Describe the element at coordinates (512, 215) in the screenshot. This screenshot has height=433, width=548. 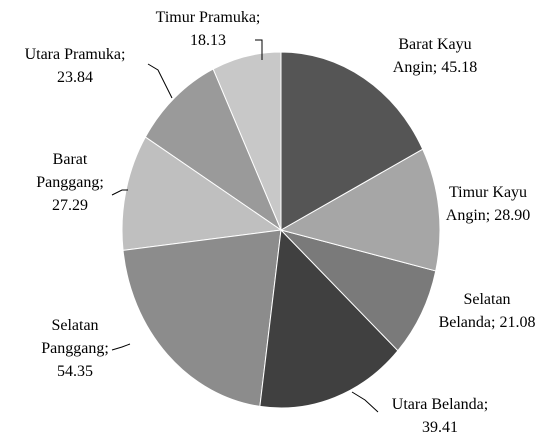
I see `value-label: 28.90` at that location.